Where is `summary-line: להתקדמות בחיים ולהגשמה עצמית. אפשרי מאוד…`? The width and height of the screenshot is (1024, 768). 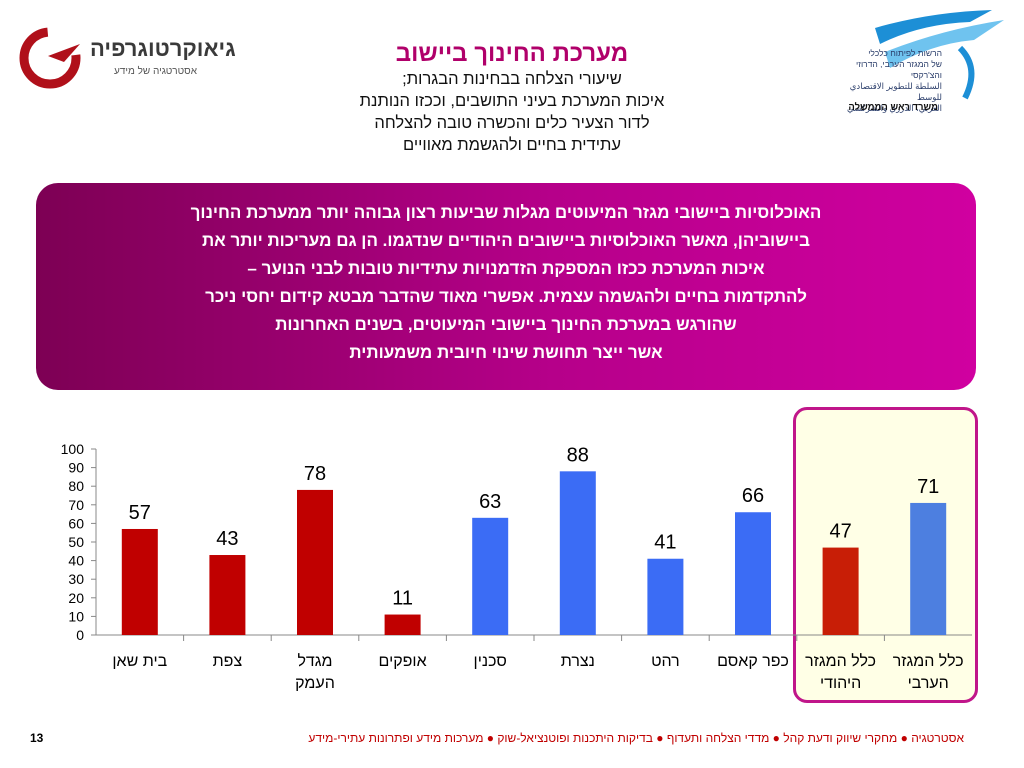
summary-line: להתקדמות בחיים ולהגשמה עצמית. אפשרי מאוד… is located at coordinates (506, 296).